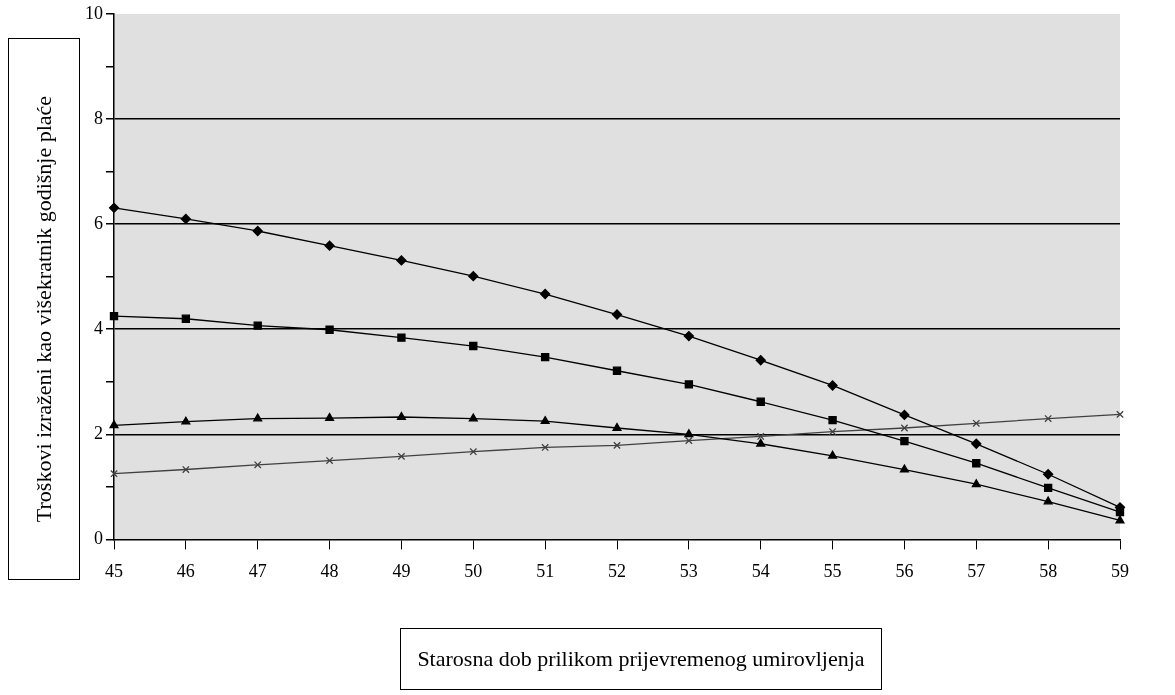  Describe the element at coordinates (257, 570) in the screenshot. I see `x-tick-label: 47` at that location.